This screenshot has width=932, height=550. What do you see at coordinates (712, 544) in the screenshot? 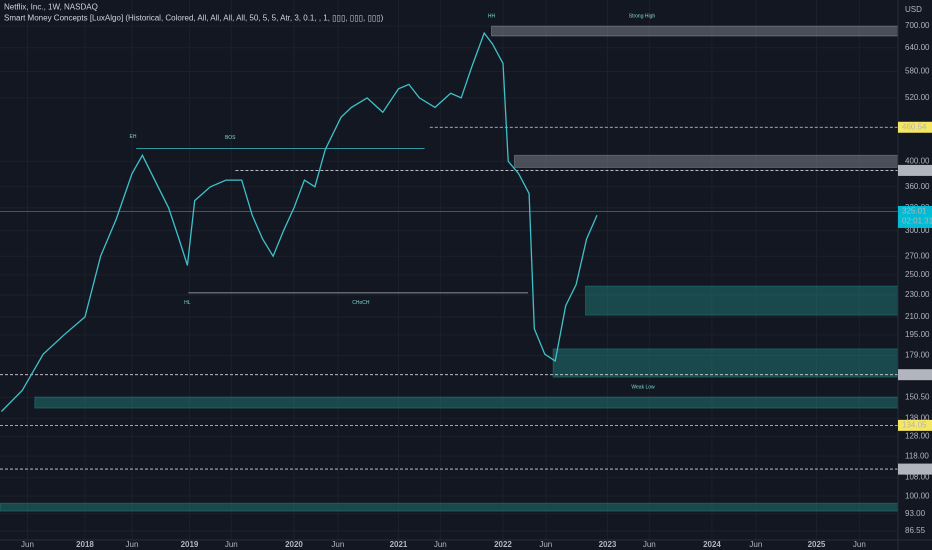
I see `x-tick-label: 2024` at bounding box center [712, 544].